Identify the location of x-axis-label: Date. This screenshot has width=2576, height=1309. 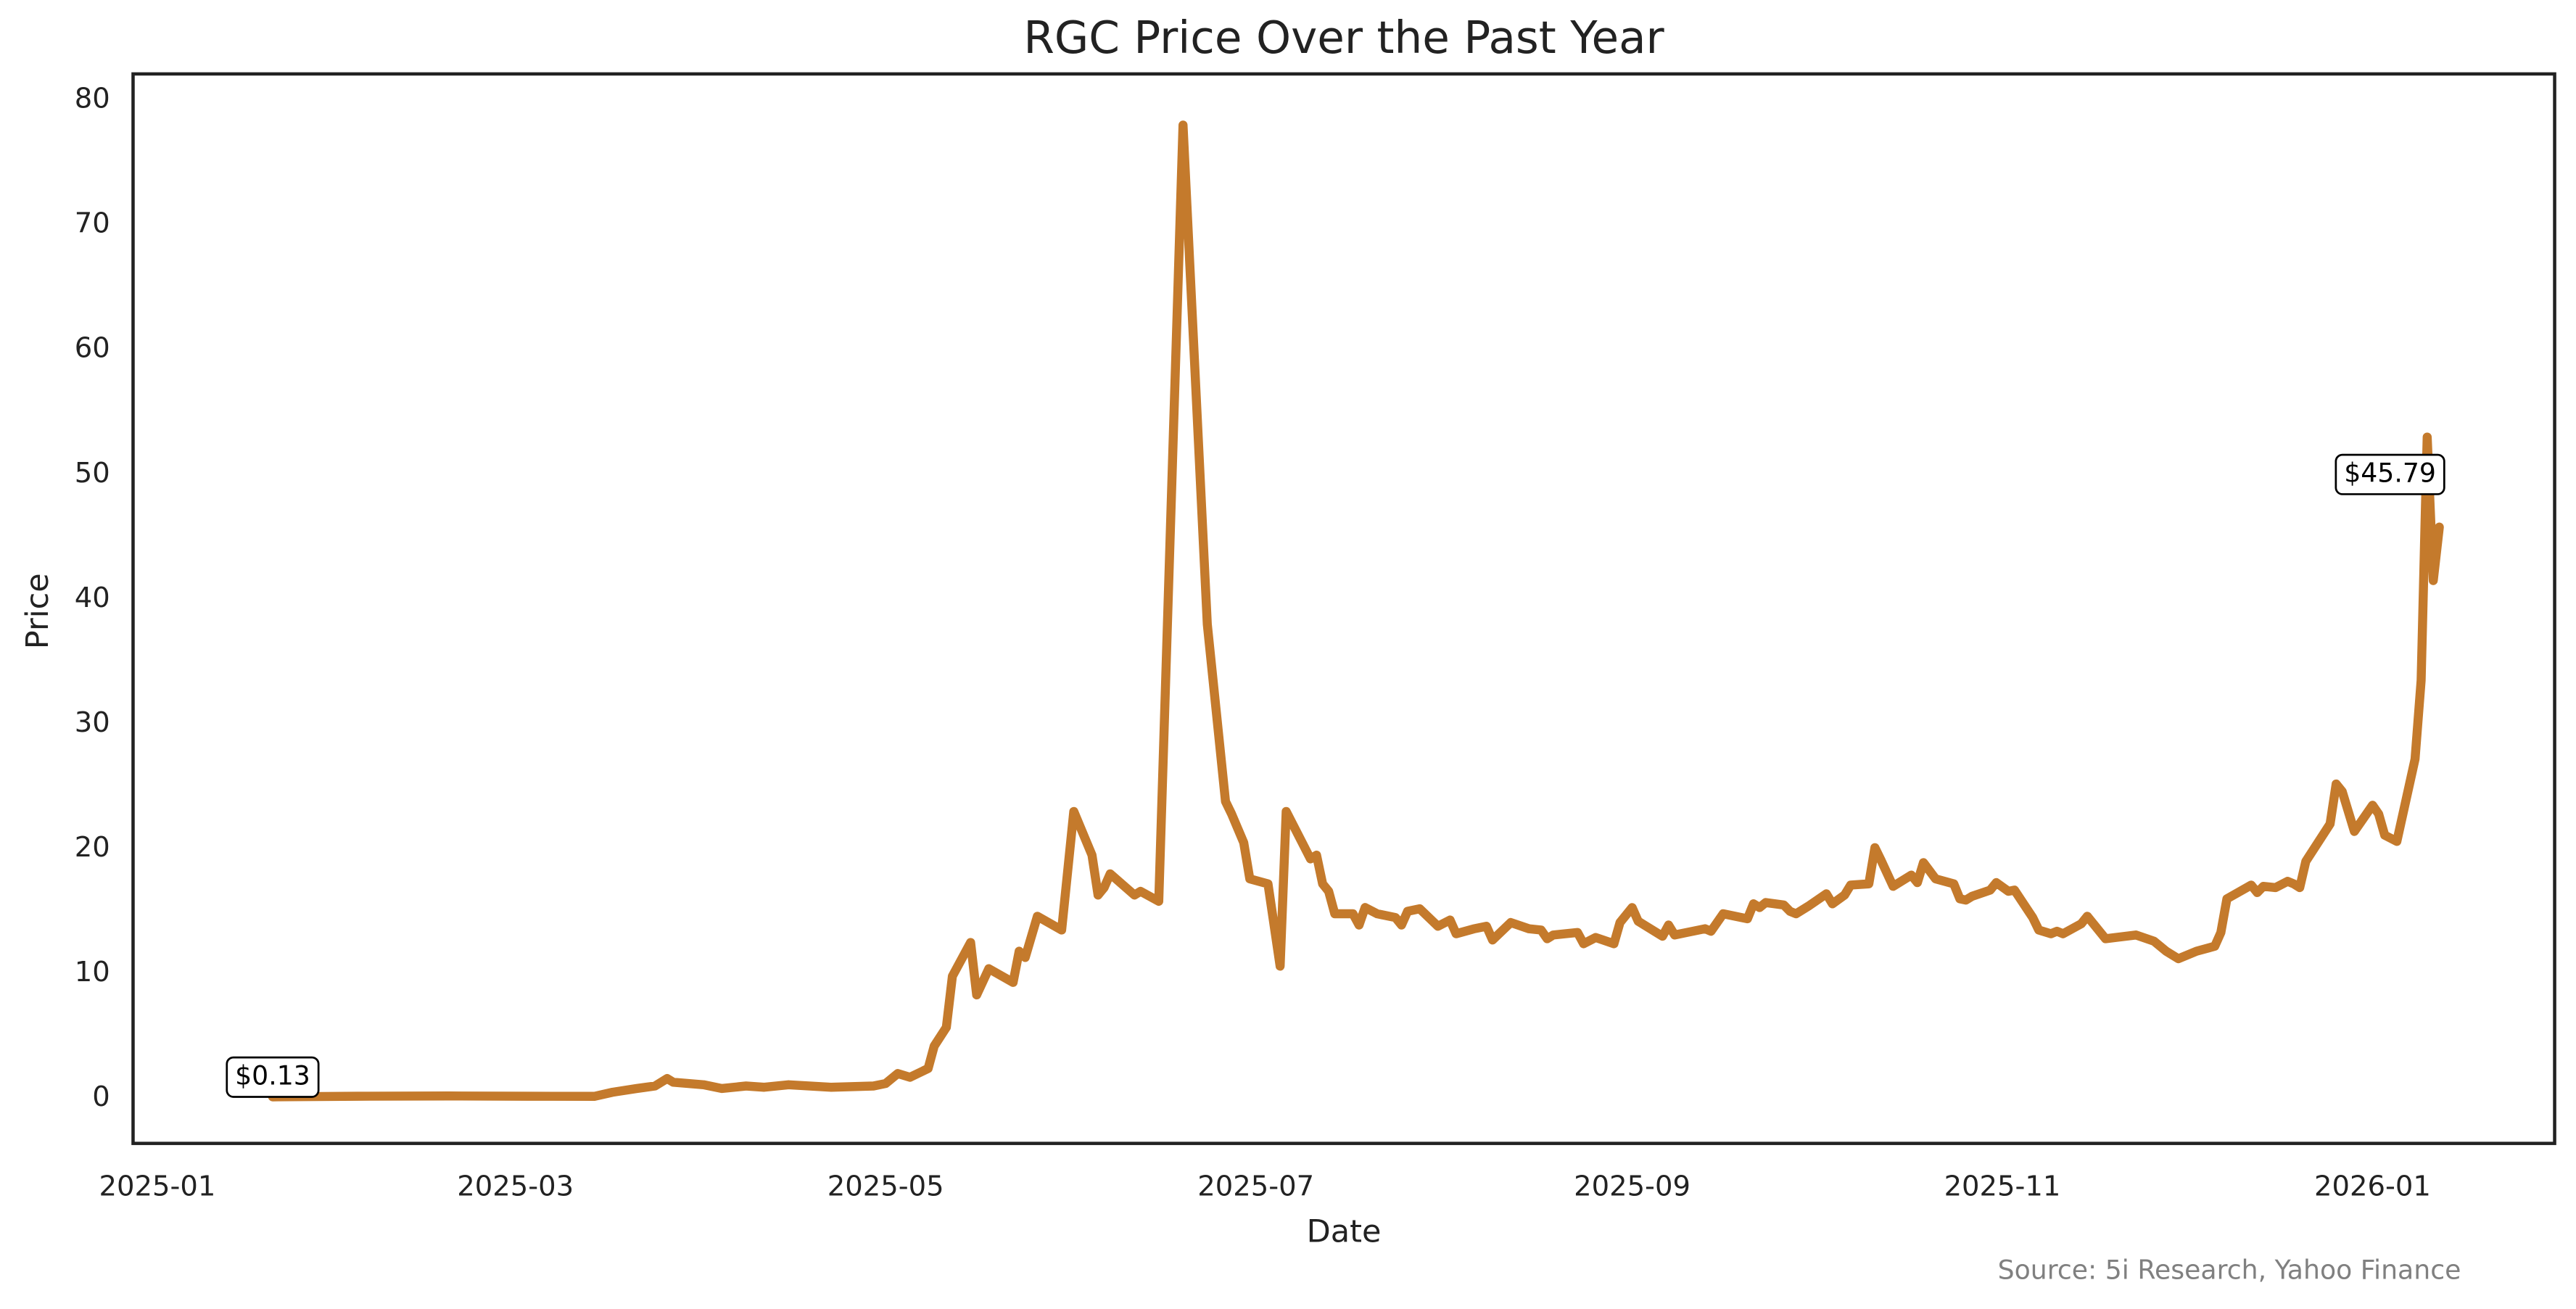
(1344, 1232).